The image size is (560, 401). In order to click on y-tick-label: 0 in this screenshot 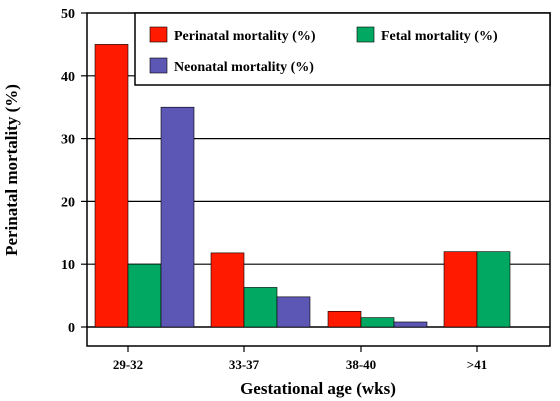, I will do `click(71, 328)`.